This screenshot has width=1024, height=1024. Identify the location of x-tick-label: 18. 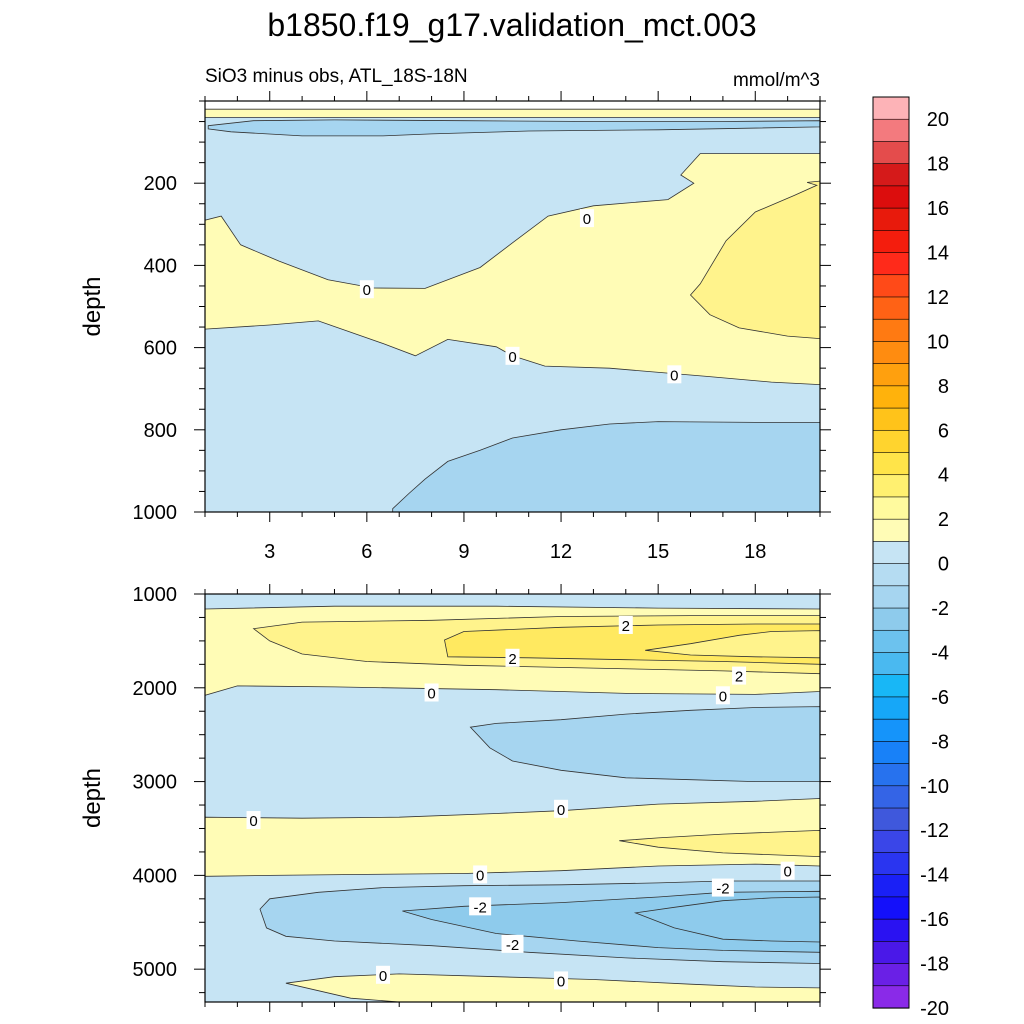
(755, 552).